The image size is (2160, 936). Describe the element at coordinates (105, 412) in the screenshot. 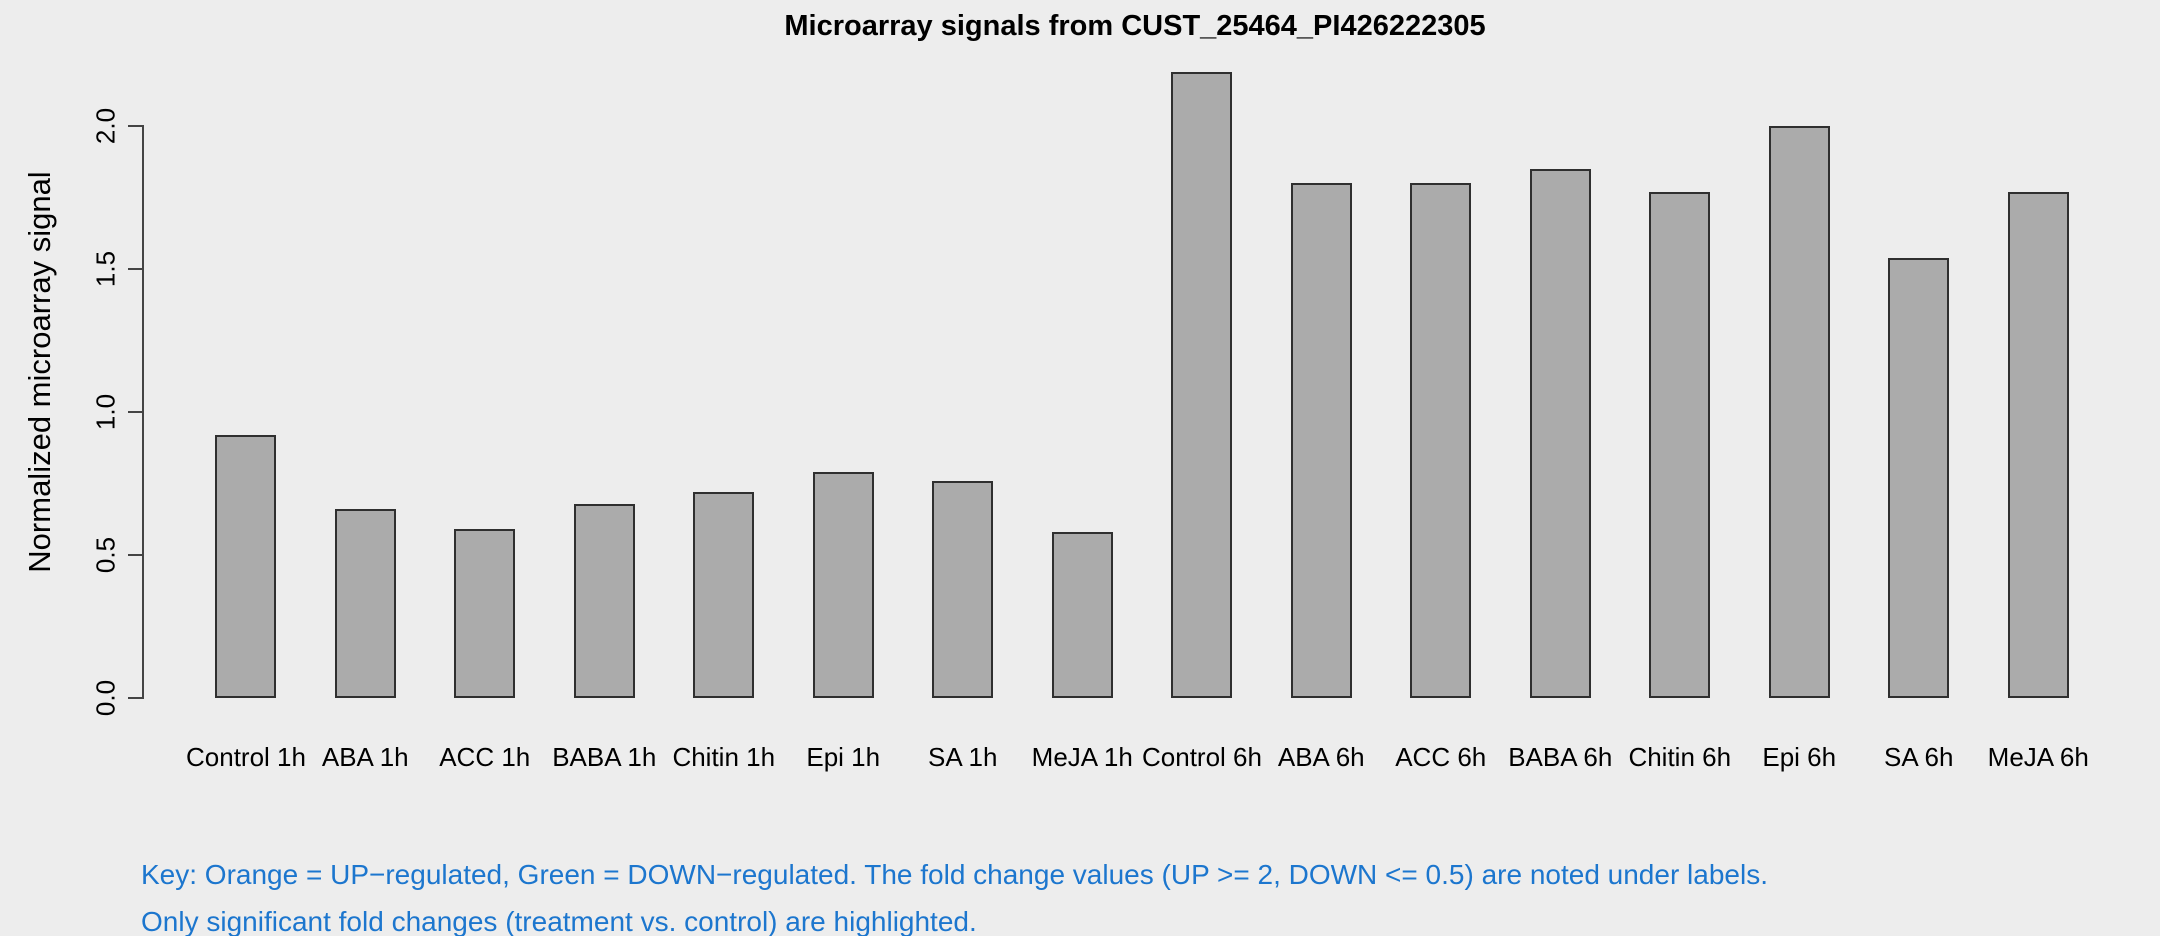

I see `y-tick-label: 1.0` at that location.